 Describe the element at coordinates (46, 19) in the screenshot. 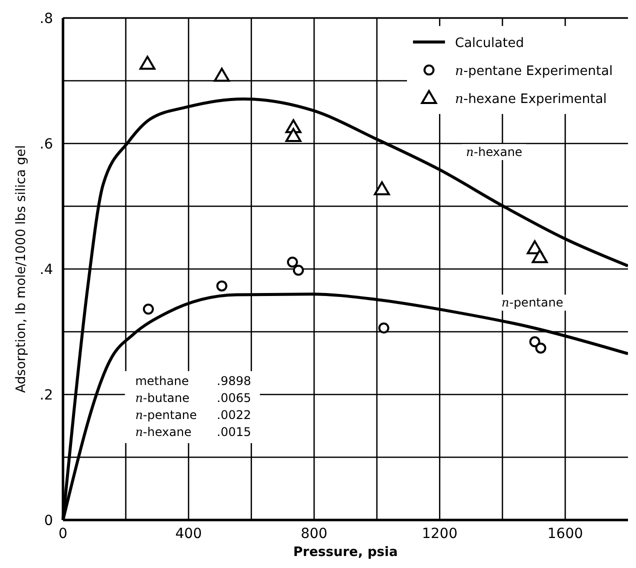

I see `y-tick-label: .8` at that location.